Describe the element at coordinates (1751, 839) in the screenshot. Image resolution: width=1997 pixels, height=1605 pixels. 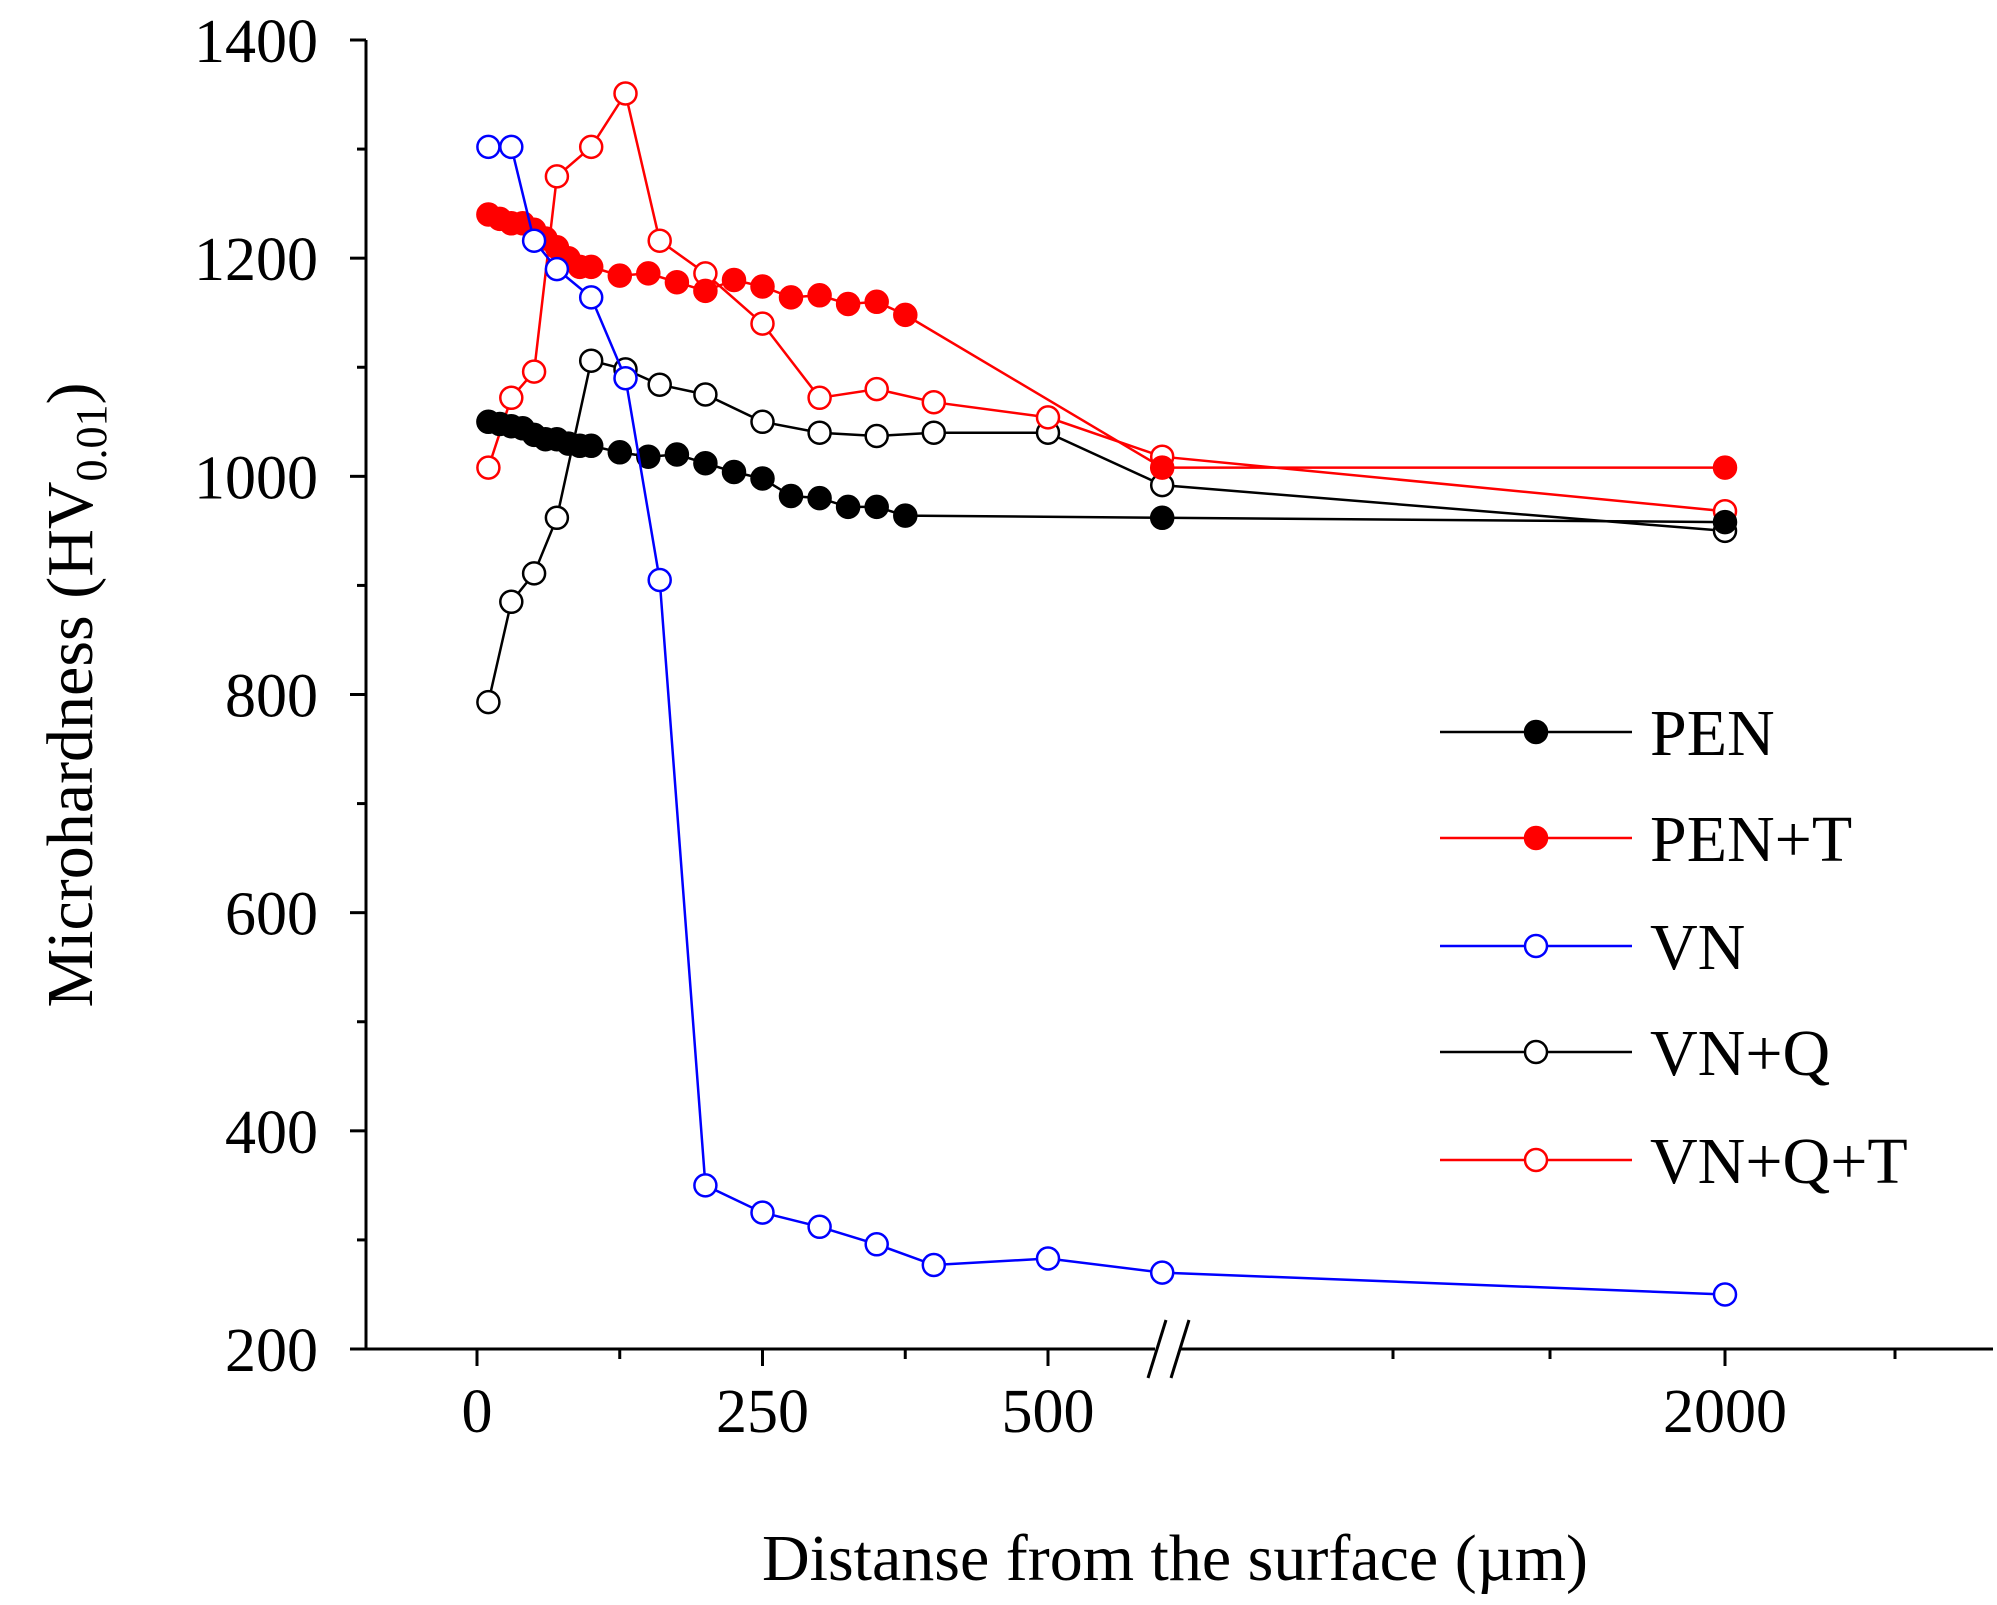
I see `legend-label: PEN+T` at that location.